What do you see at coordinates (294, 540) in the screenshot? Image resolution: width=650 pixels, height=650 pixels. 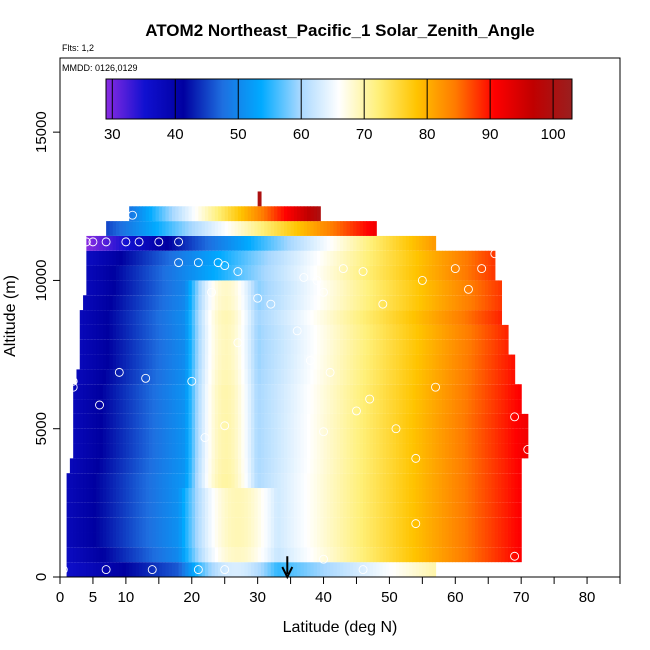 I see `heatmap-band` at bounding box center [294, 540].